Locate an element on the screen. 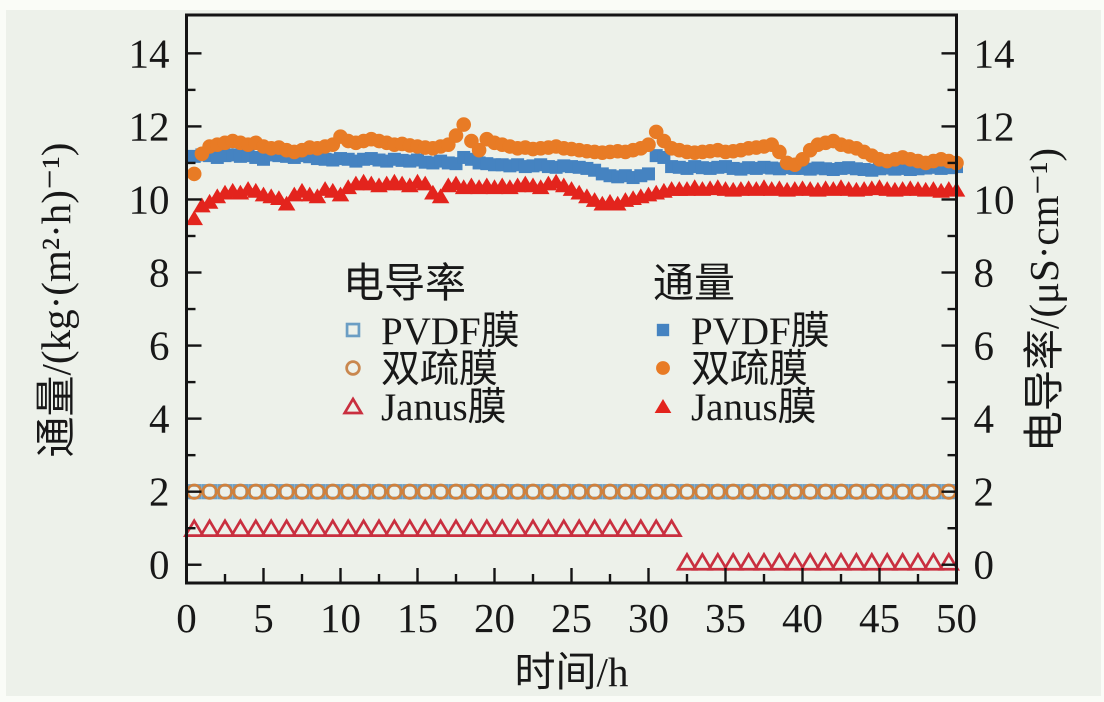  x-tick-label: 45 is located at coordinates (879, 618).